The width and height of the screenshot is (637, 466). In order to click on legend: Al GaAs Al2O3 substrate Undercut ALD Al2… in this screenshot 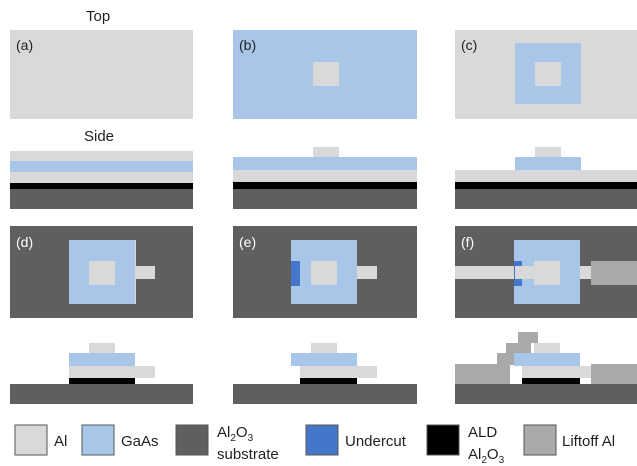, I will do `click(314, 445)`.